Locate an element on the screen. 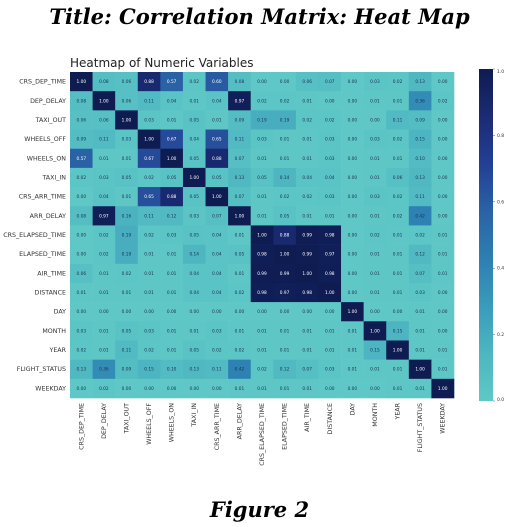  heatmap-cell-dep-delay-taxi-in is located at coordinates (194, 101).